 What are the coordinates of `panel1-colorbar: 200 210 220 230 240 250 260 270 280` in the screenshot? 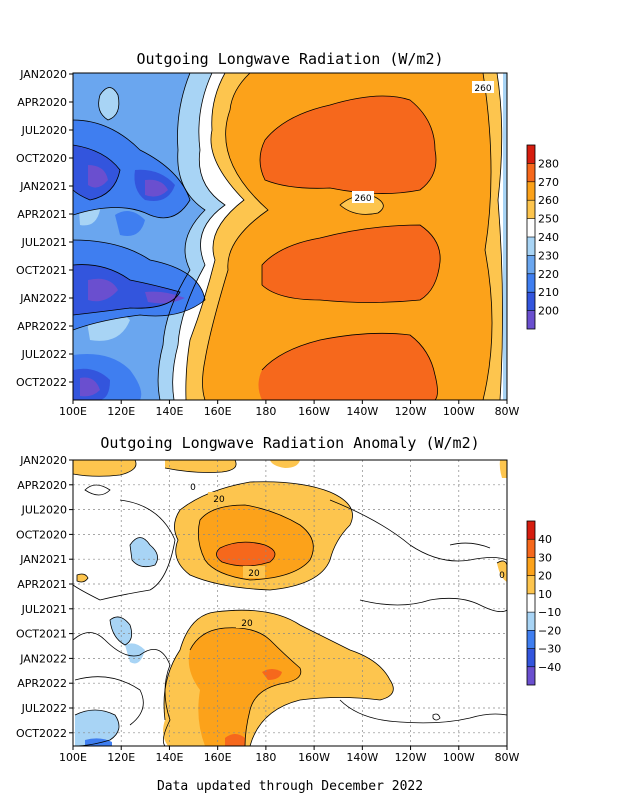 It's located at (542, 237).